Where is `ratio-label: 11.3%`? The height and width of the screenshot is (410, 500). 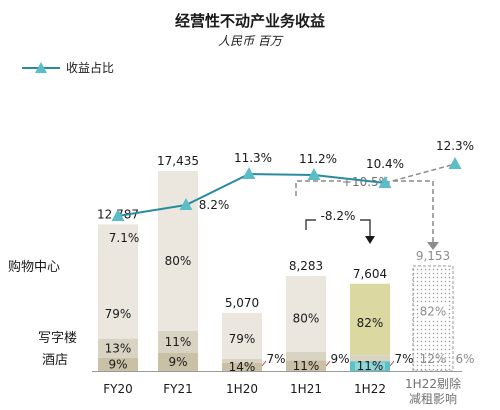
ratio-label: 11.3% is located at coordinates (253, 158).